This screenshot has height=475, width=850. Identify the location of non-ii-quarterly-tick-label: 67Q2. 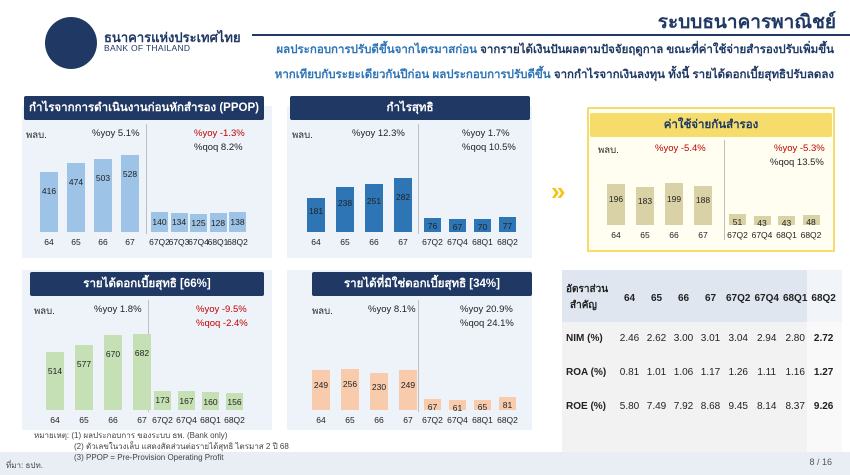
(432, 420).